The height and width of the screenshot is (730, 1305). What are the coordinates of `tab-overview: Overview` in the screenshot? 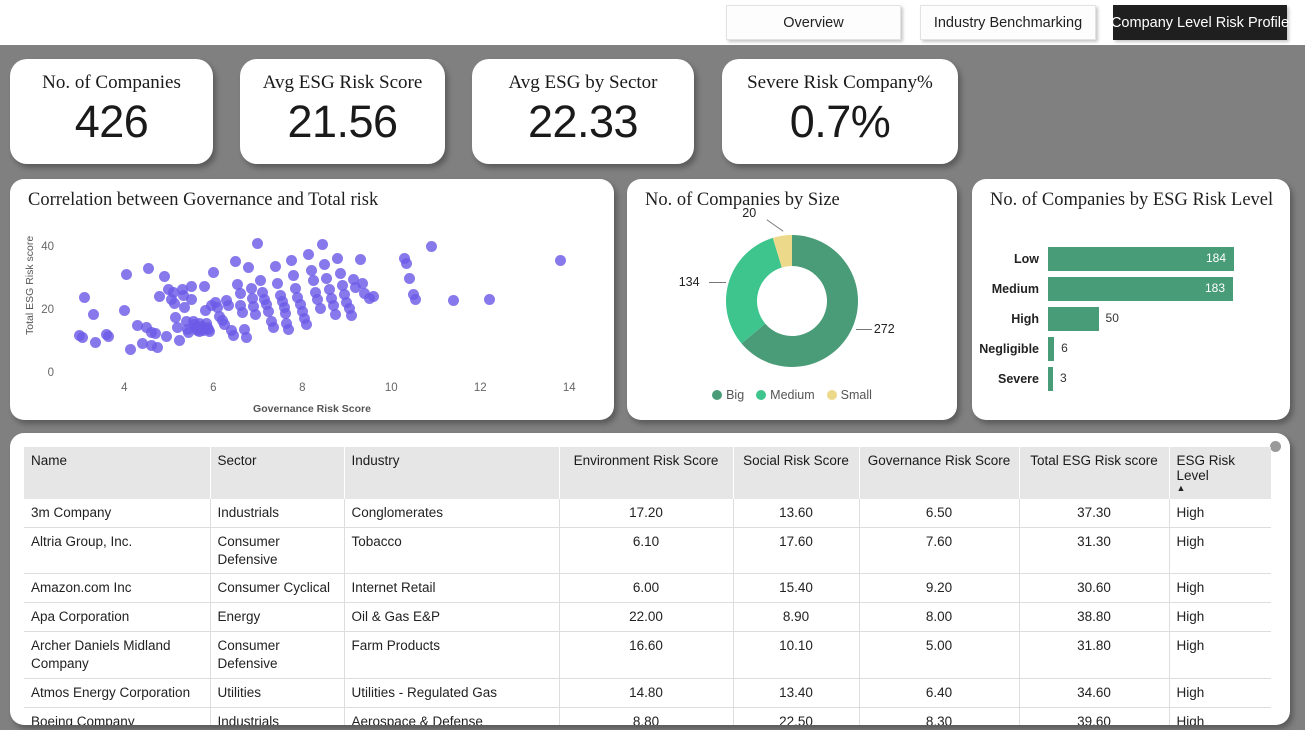 It's located at (813, 22).